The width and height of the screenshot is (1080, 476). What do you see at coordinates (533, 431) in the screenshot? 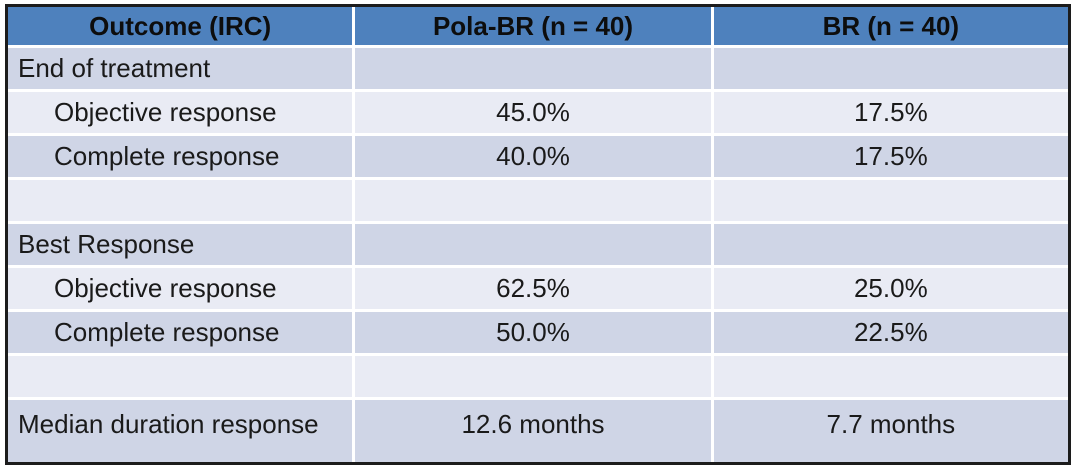
I see `pola-br-value-cell: 12.6 months` at bounding box center [533, 431].